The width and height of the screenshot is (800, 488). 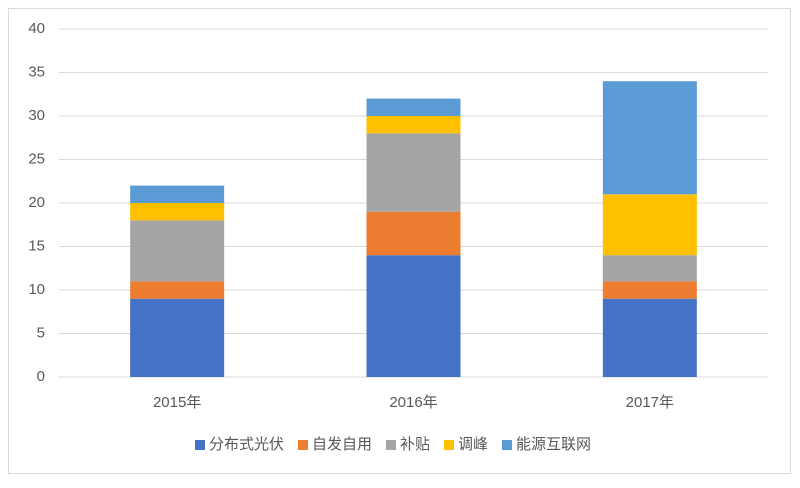 I want to click on y-tick-label: 0, so click(x=41, y=376).